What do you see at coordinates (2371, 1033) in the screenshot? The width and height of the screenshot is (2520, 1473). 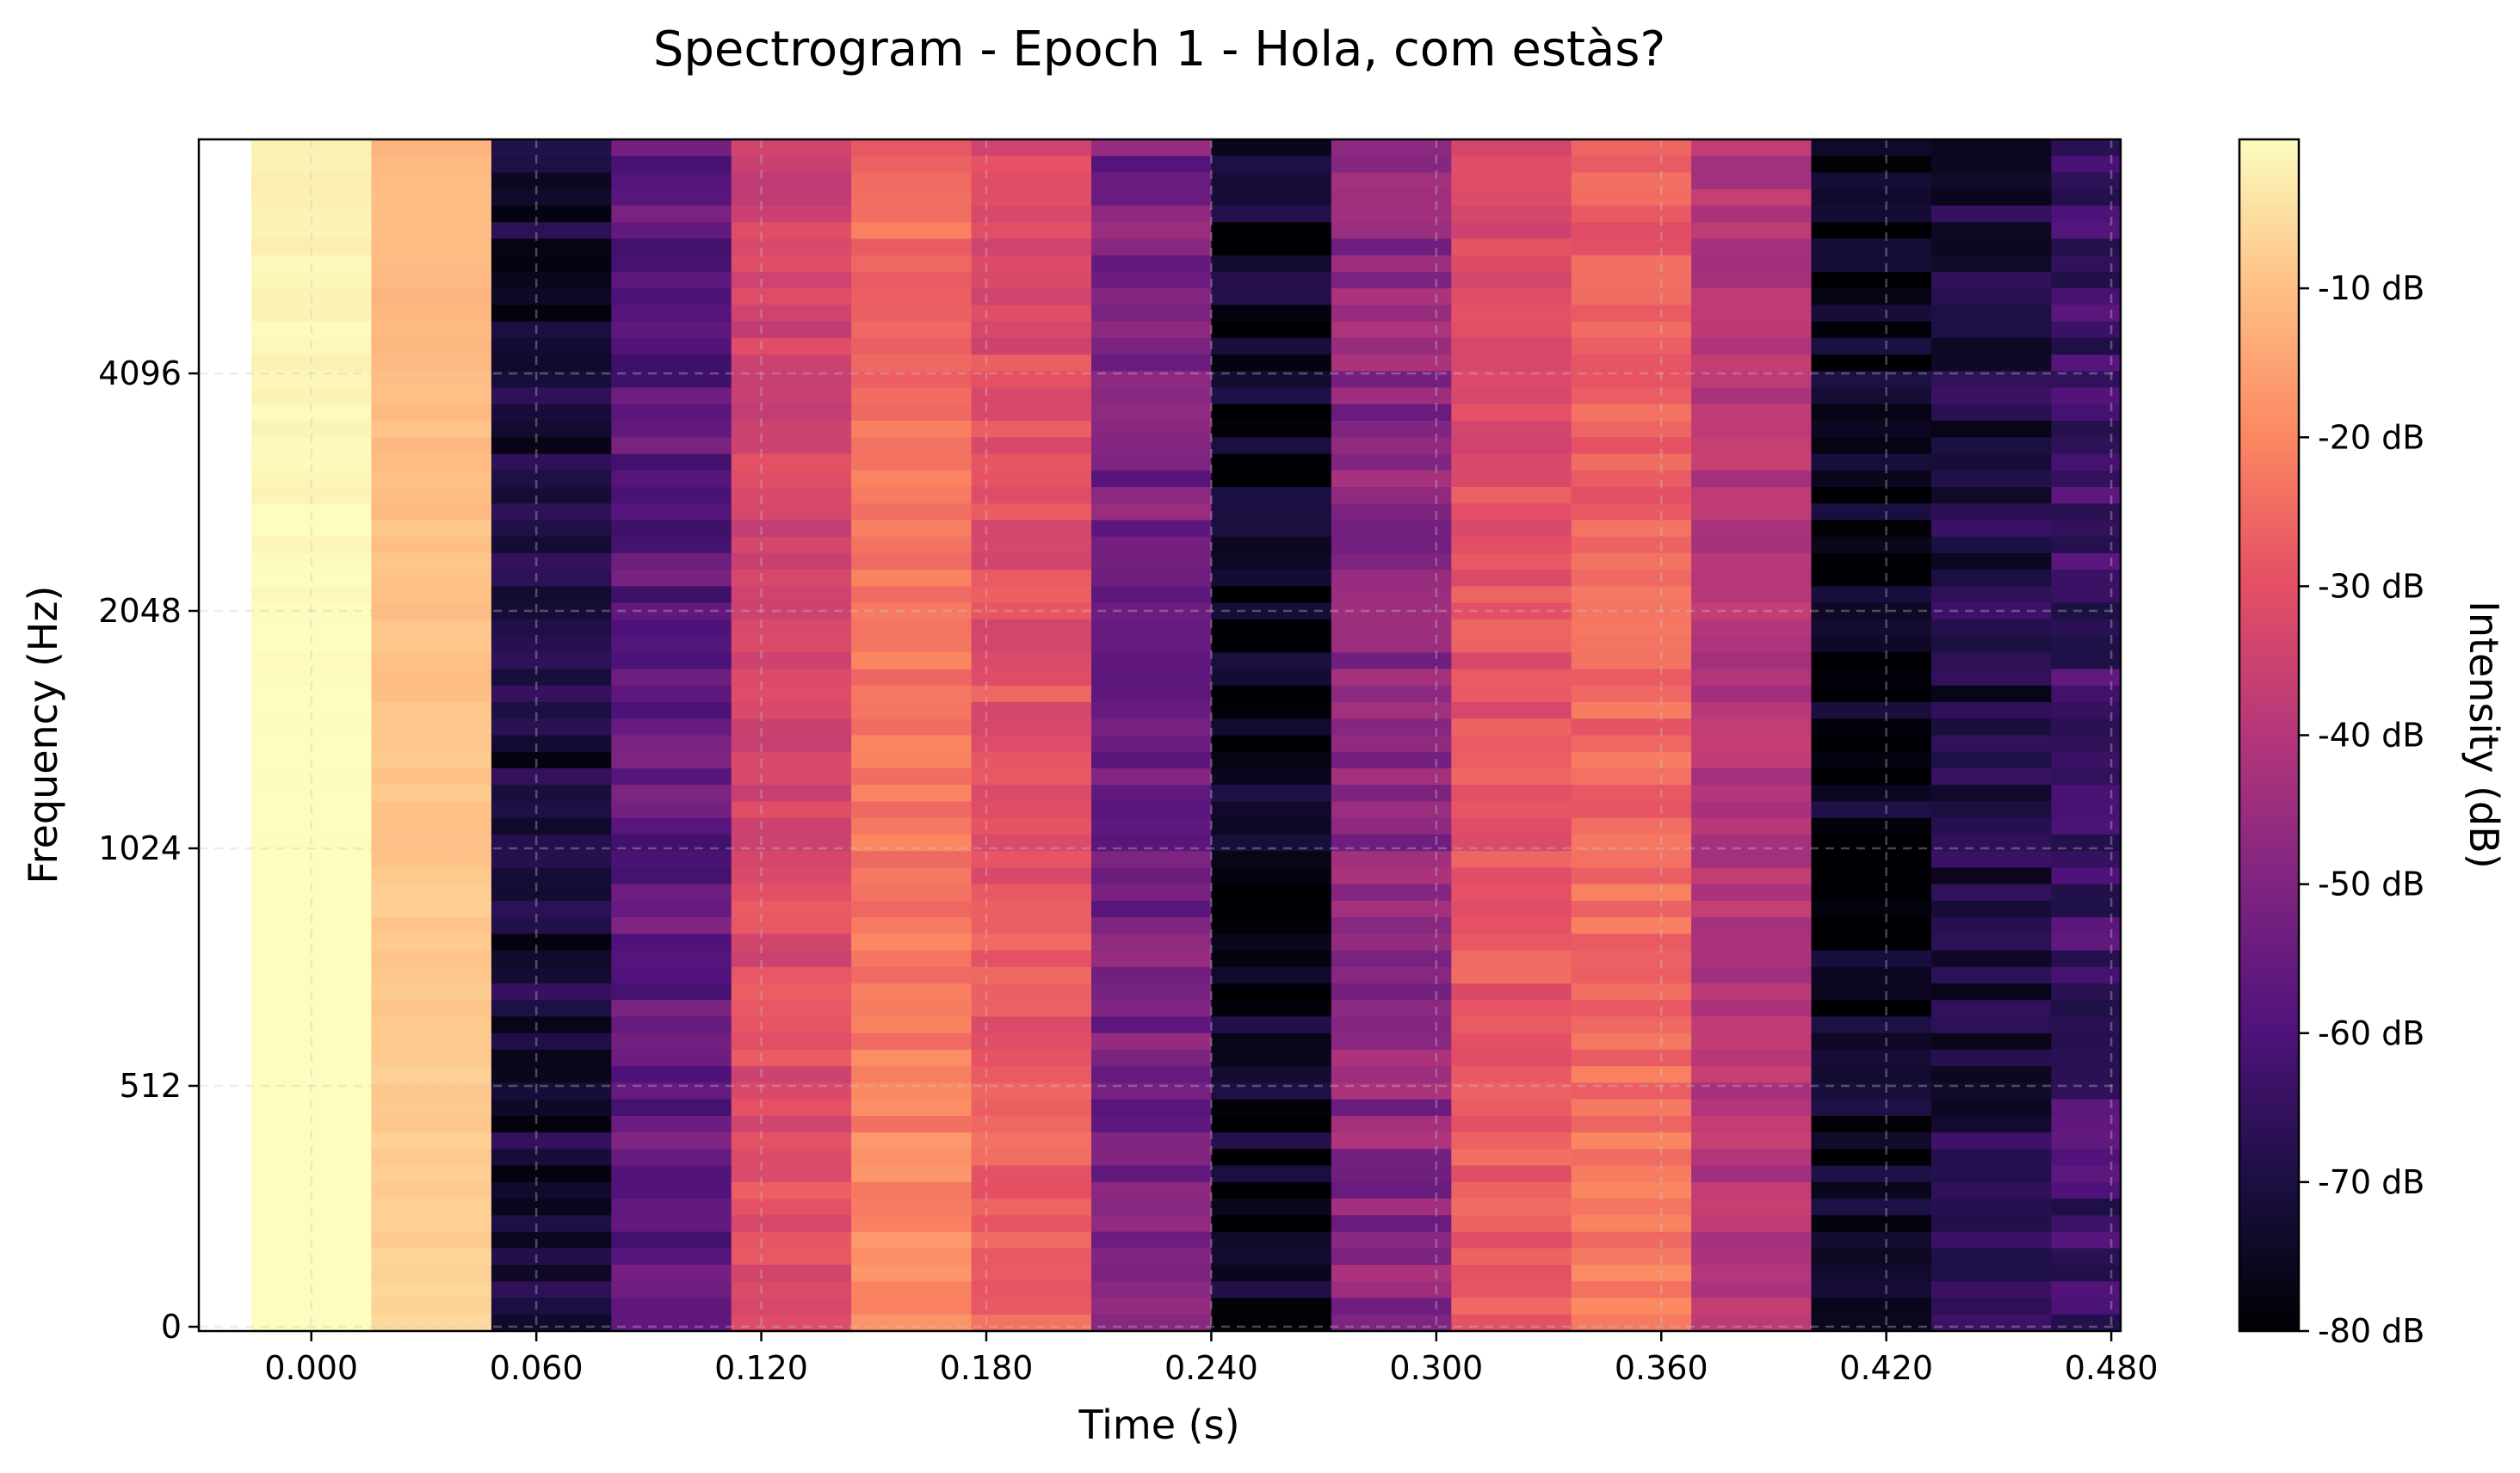 I see `colorbar-tick-label: -60 dB` at bounding box center [2371, 1033].